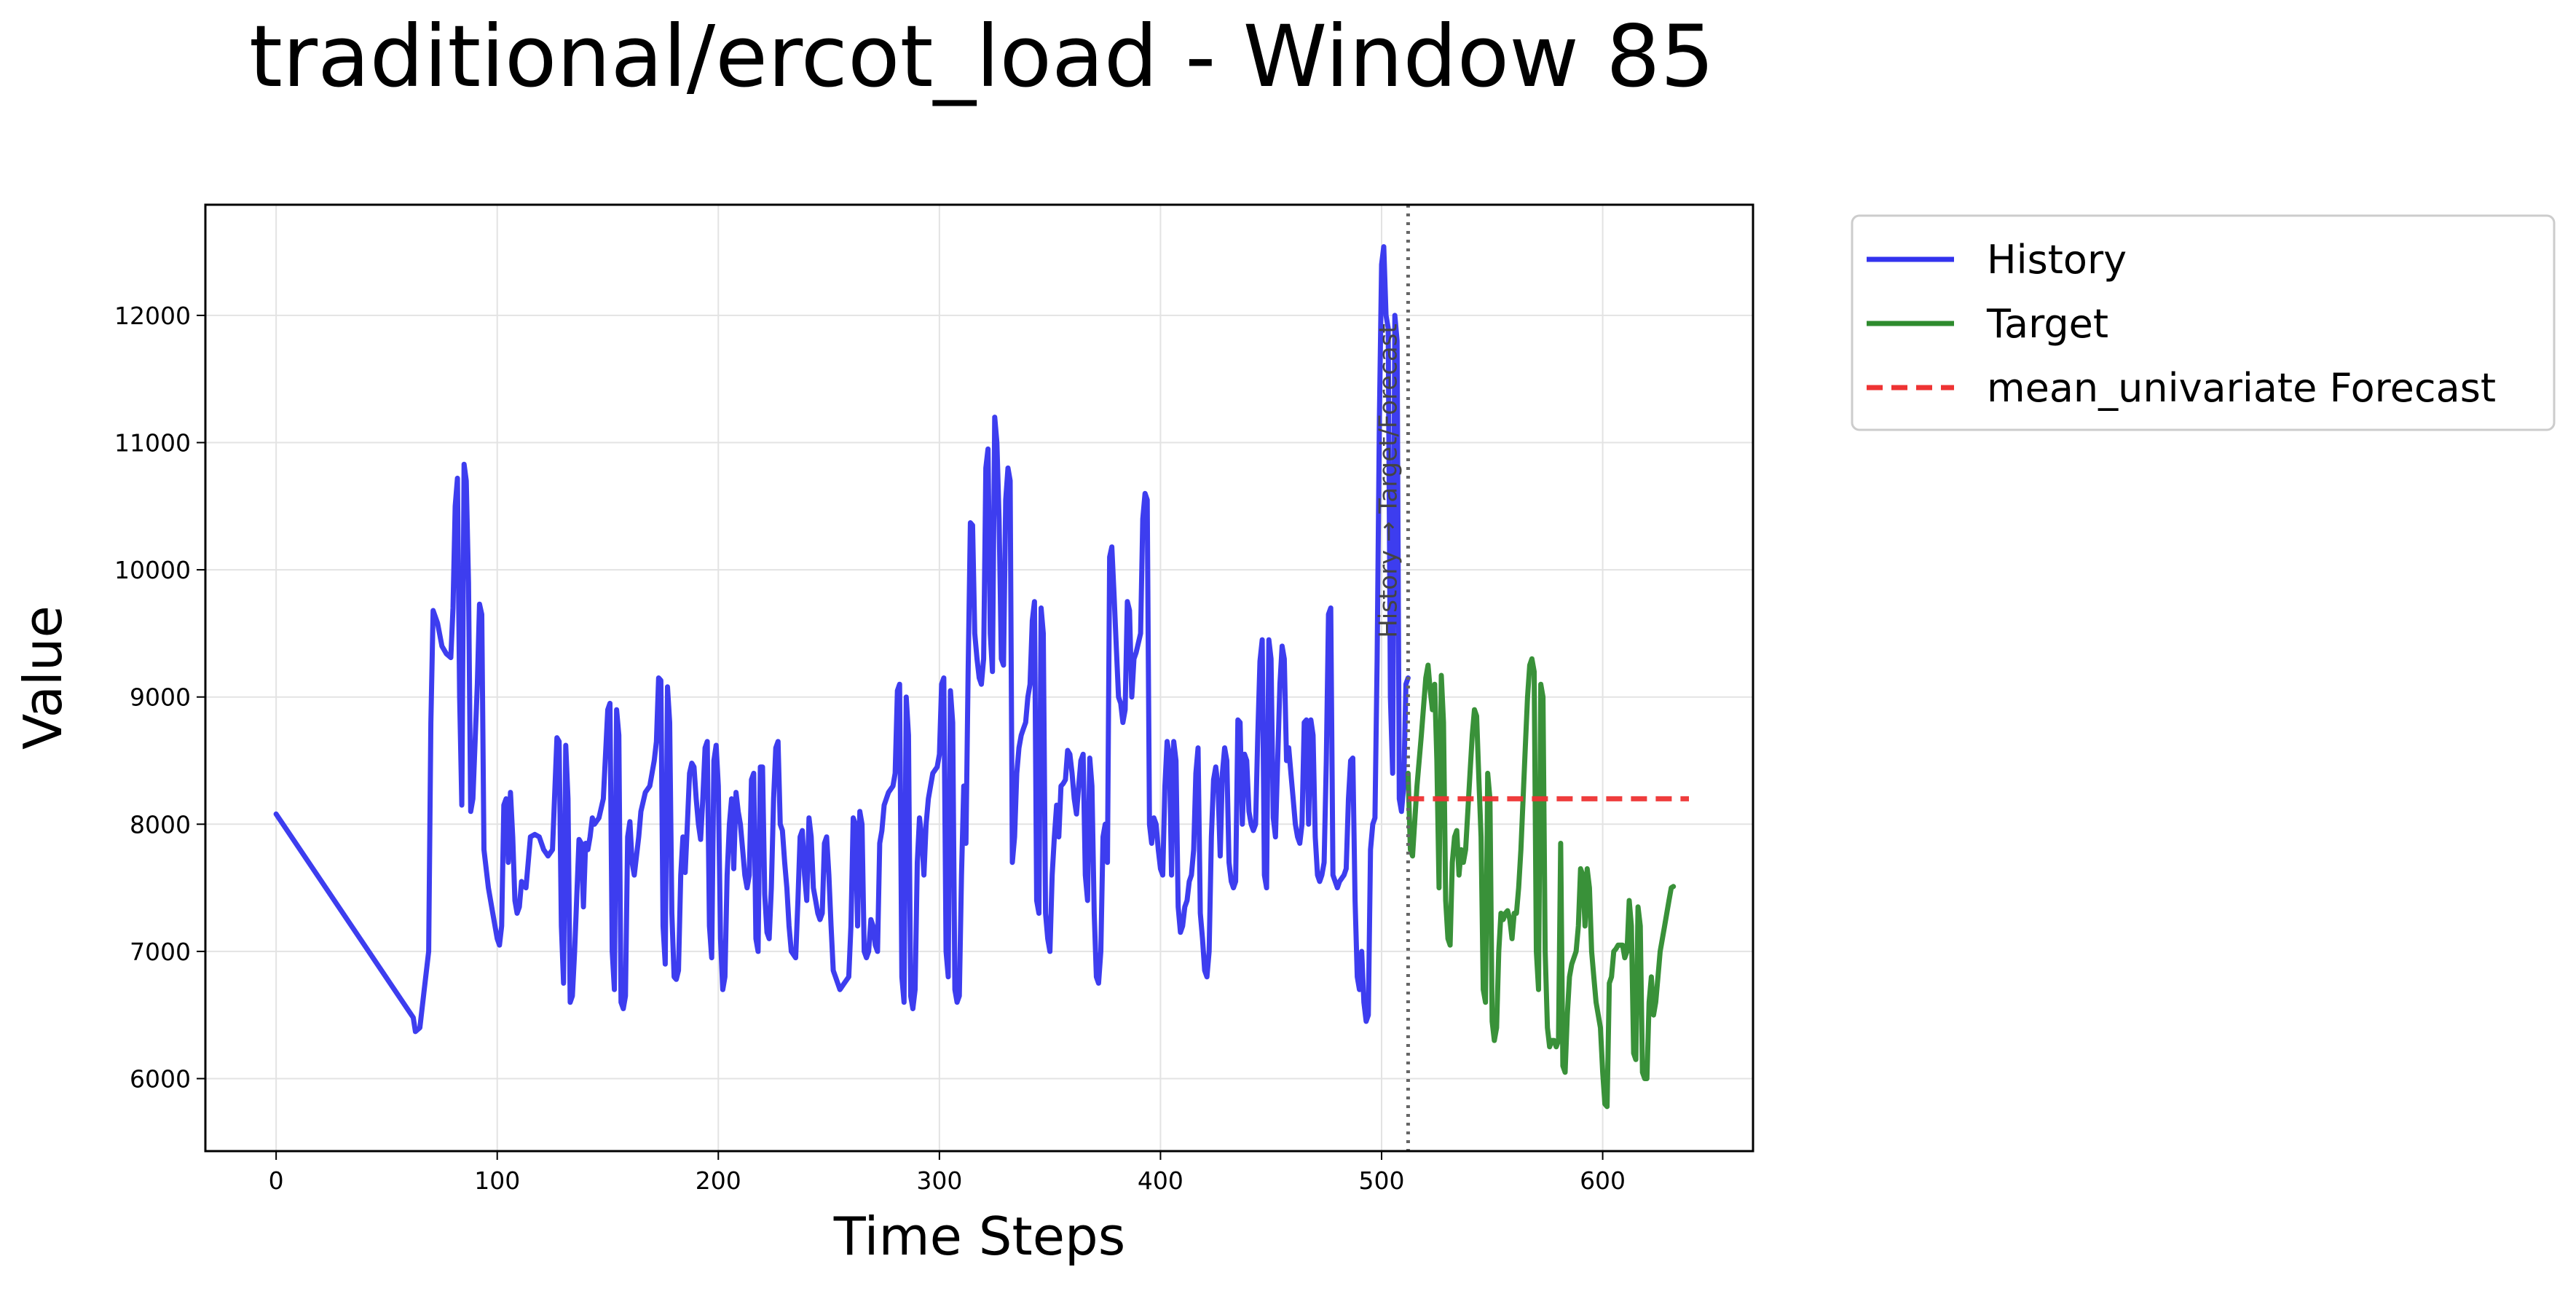 The height and width of the screenshot is (1291, 2576). I want to click on y-axis-title: Value, so click(43, 677).